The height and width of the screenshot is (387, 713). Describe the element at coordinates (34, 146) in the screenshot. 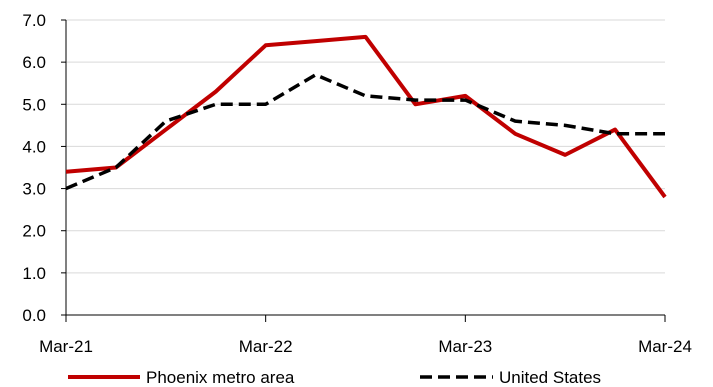

I see `y-tick-label: 4.0` at that location.